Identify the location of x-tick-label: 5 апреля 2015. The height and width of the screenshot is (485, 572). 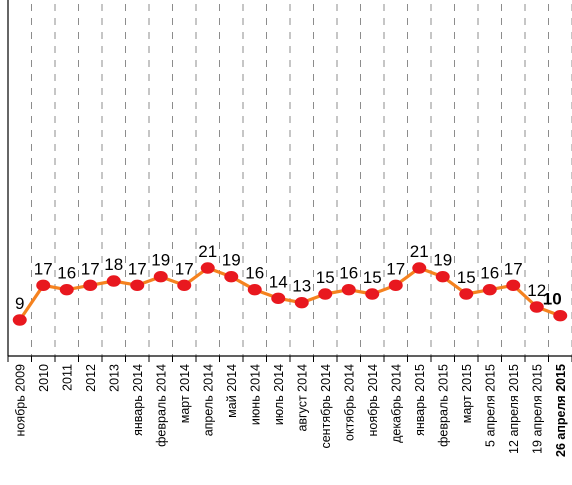
(490, 405).